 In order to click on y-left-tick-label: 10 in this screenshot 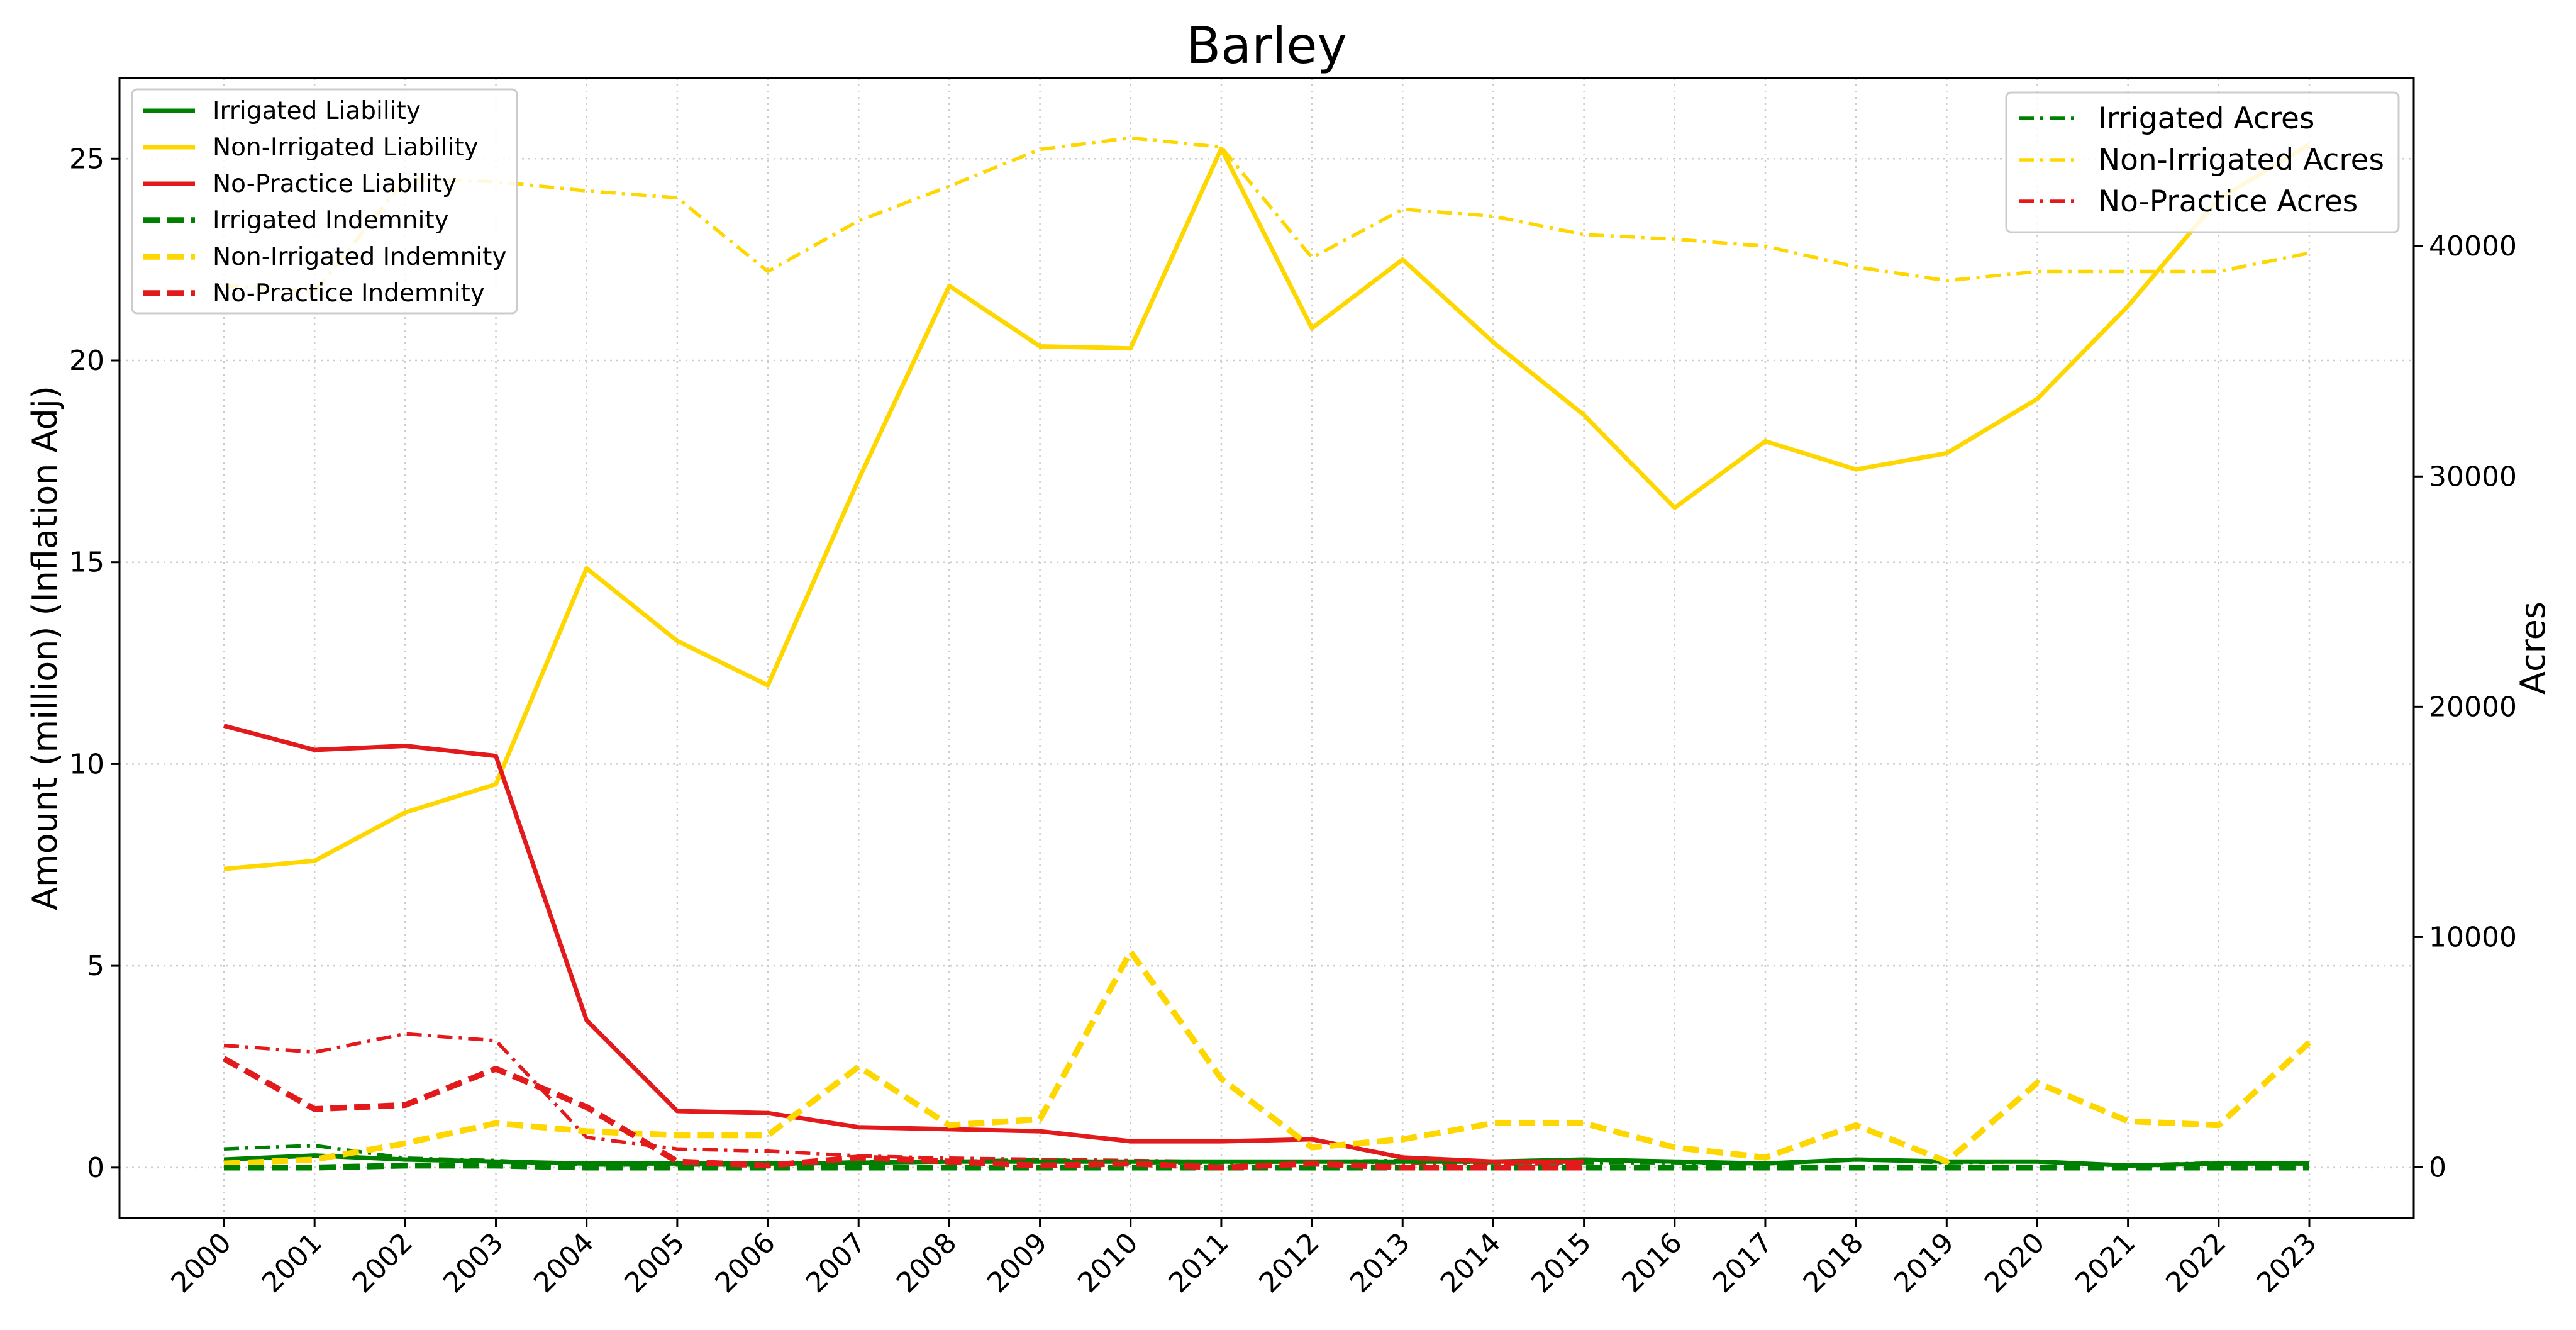, I will do `click(86, 764)`.